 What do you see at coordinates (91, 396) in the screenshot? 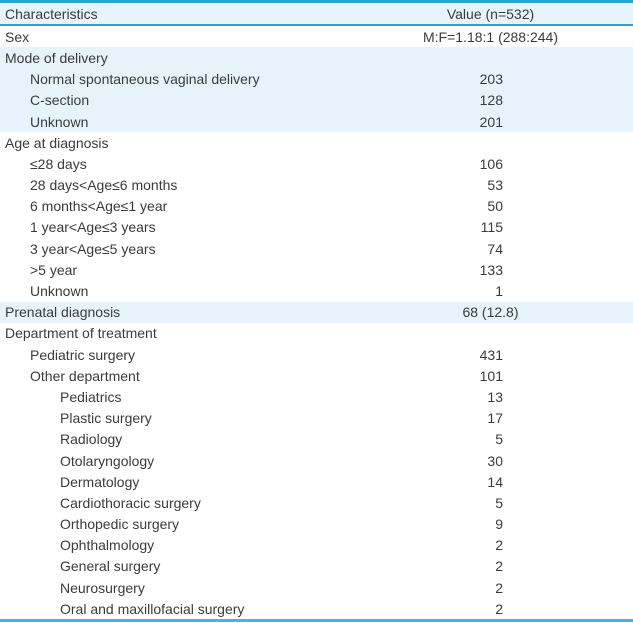
I see `row-label: Pediatrics` at bounding box center [91, 396].